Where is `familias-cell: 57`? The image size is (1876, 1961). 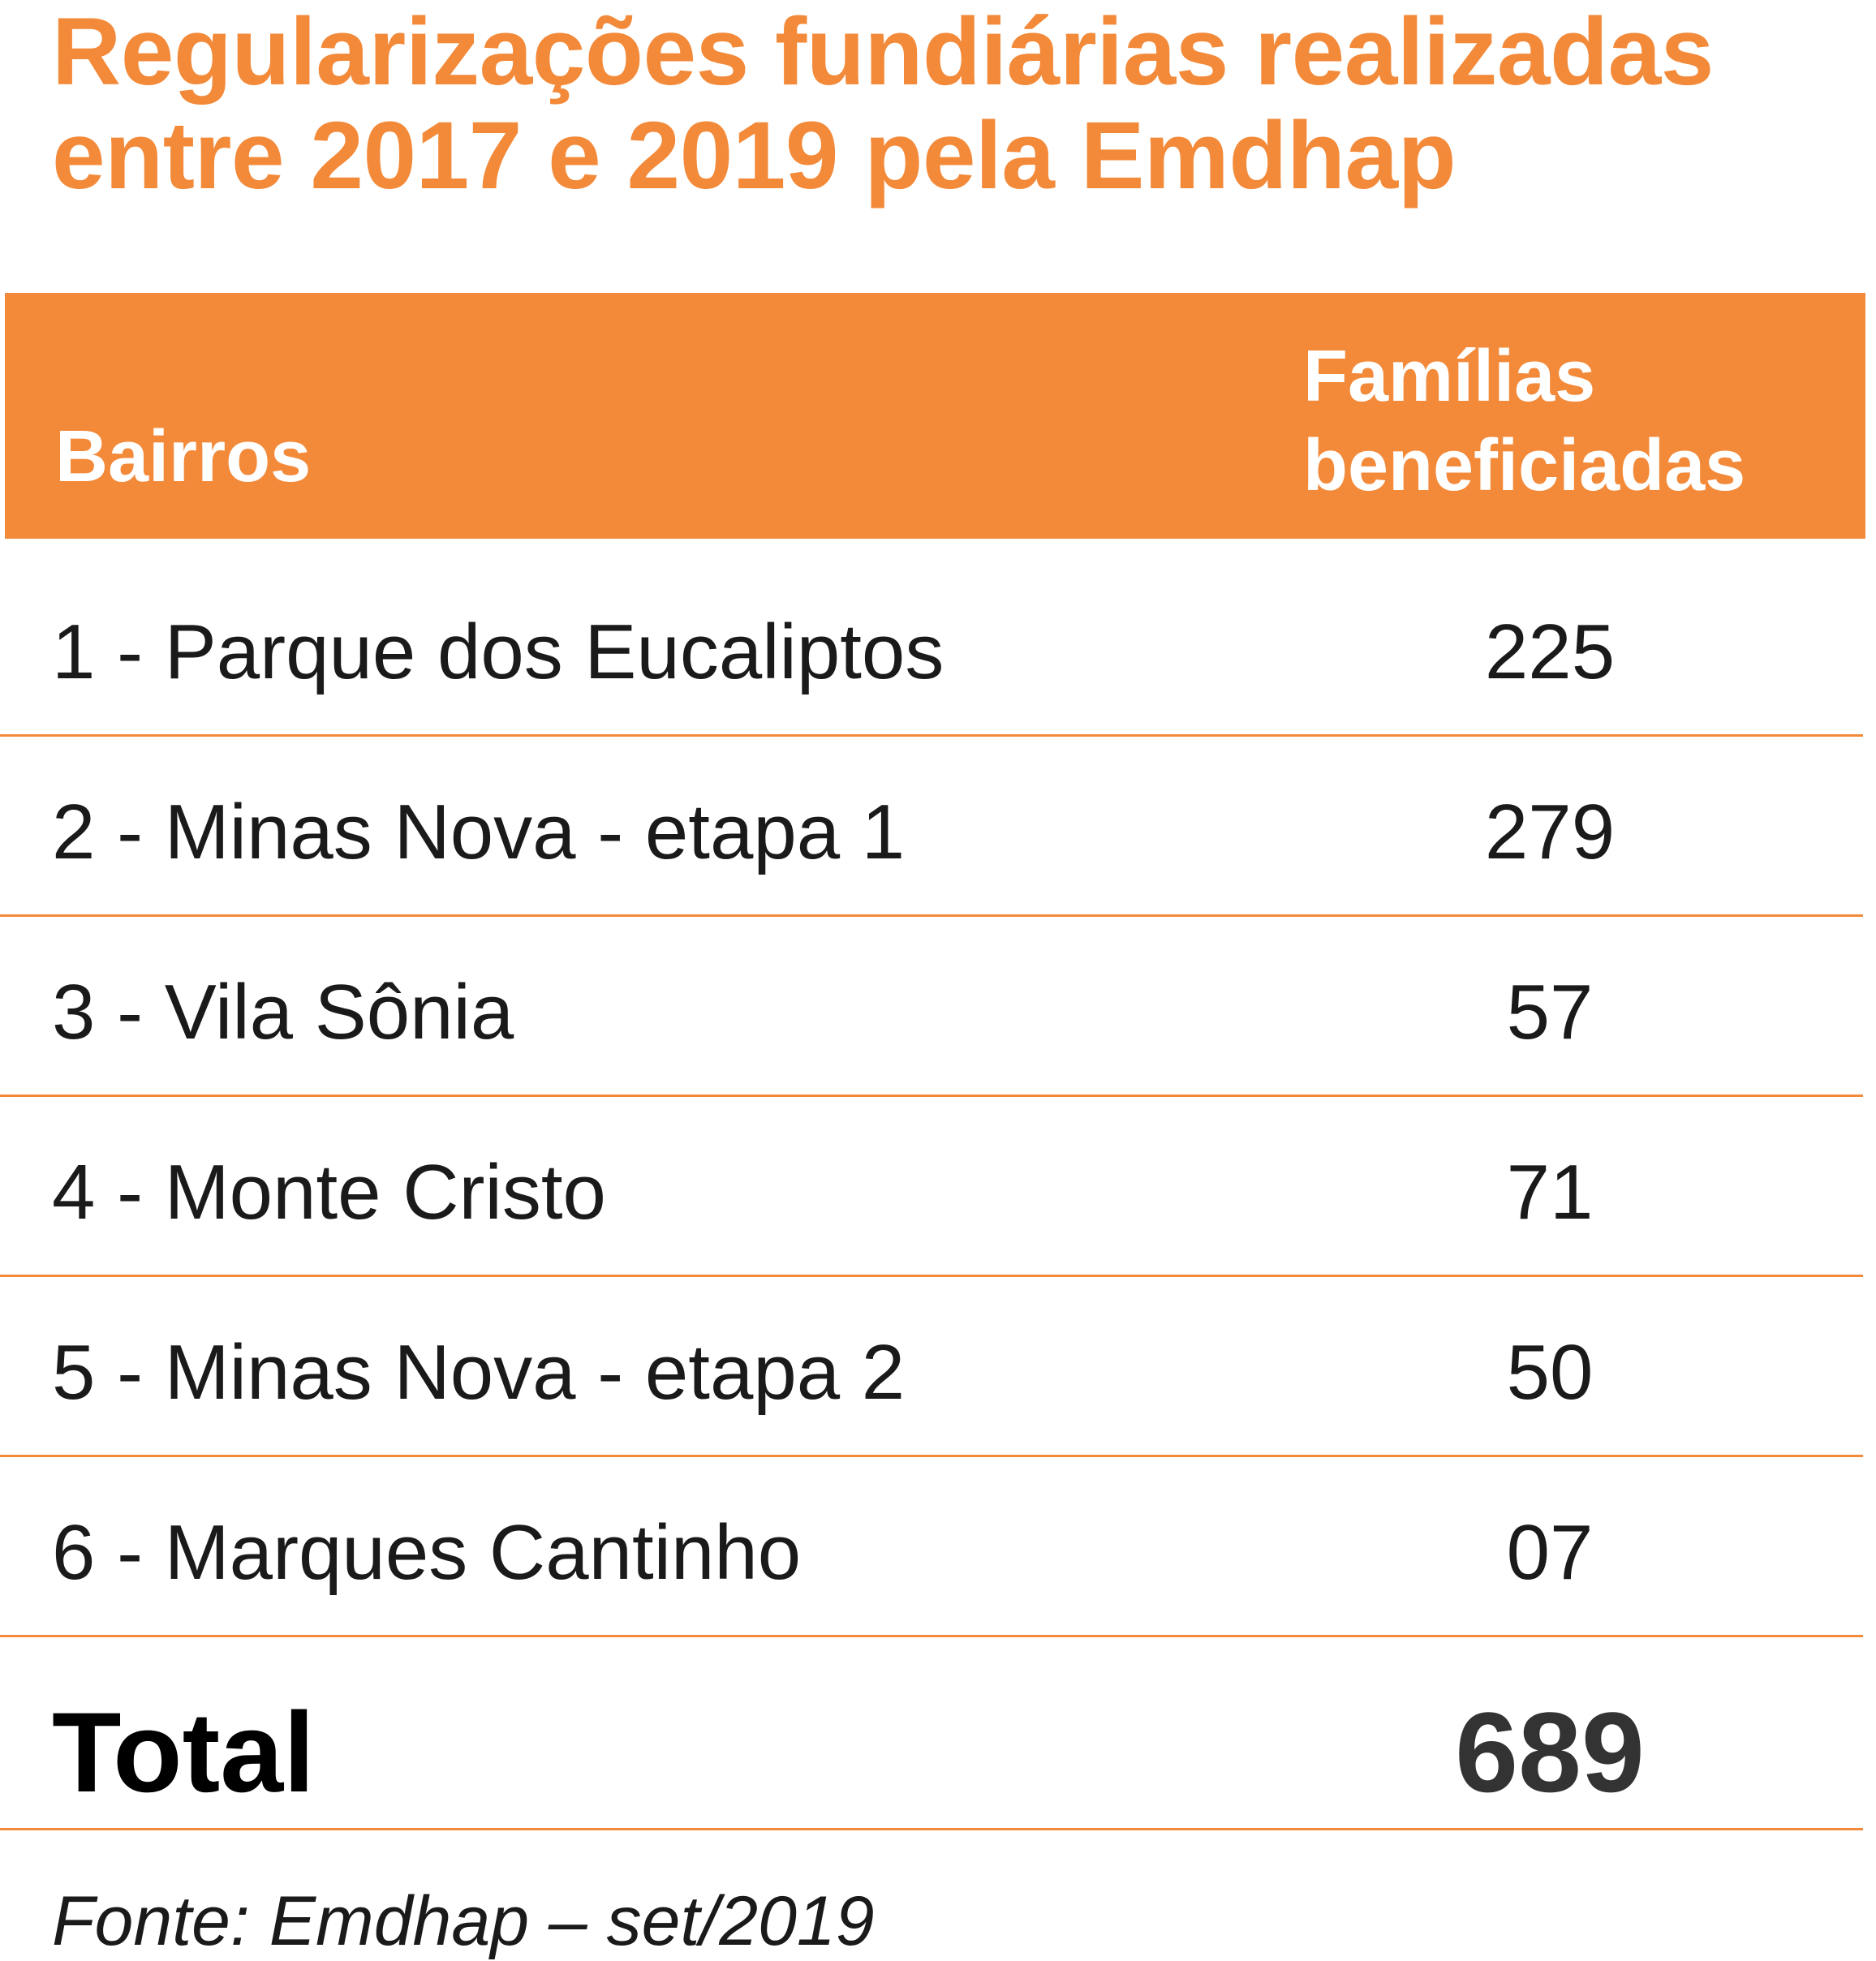
familias-cell: 57 is located at coordinates (1550, 1012).